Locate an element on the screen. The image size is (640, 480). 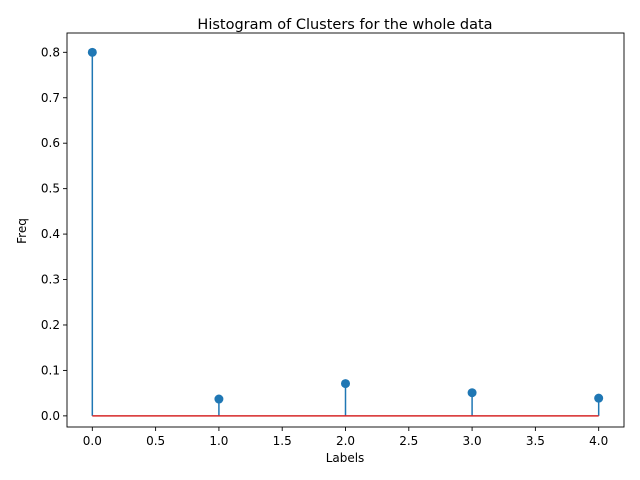
x-tick-label: 1.0 is located at coordinates (218, 441).